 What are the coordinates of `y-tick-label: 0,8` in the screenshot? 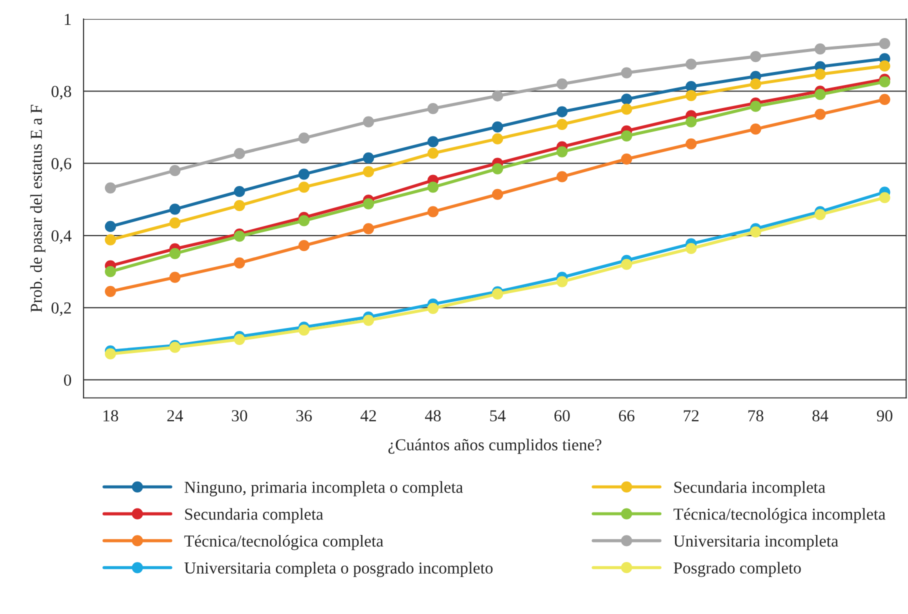 It's located at (62, 93).